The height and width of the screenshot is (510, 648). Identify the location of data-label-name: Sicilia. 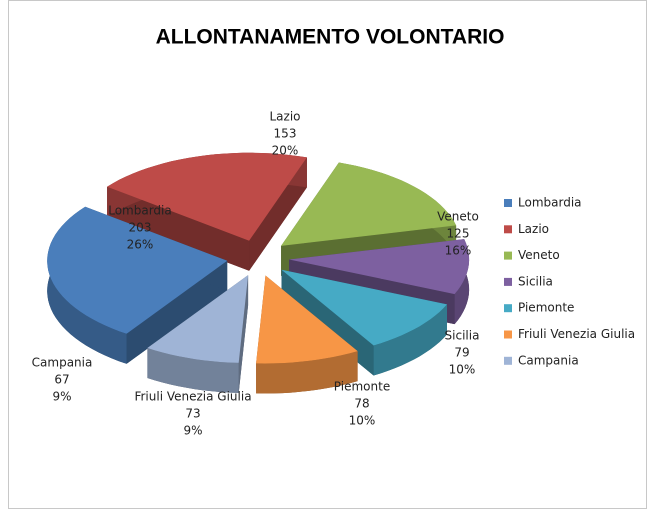
(462, 336).